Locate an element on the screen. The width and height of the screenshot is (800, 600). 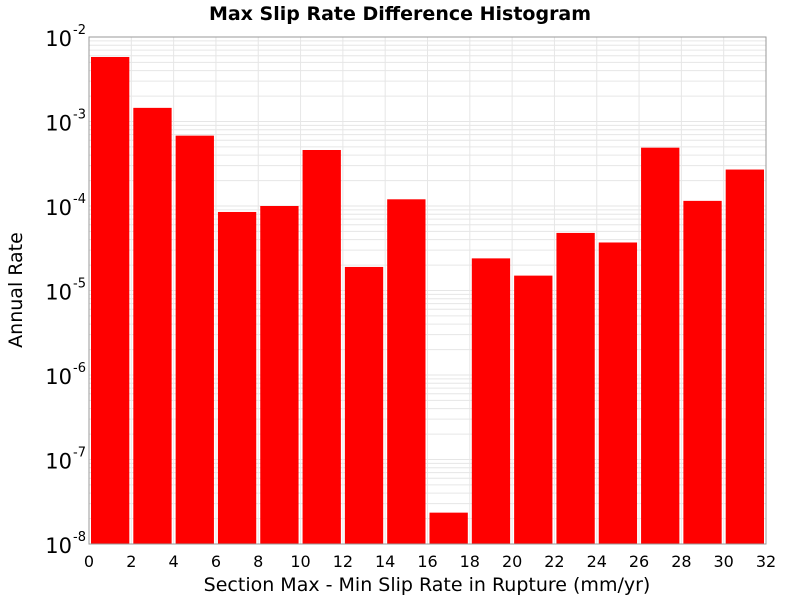
x-tick-label: 12 is located at coordinates (343, 561).